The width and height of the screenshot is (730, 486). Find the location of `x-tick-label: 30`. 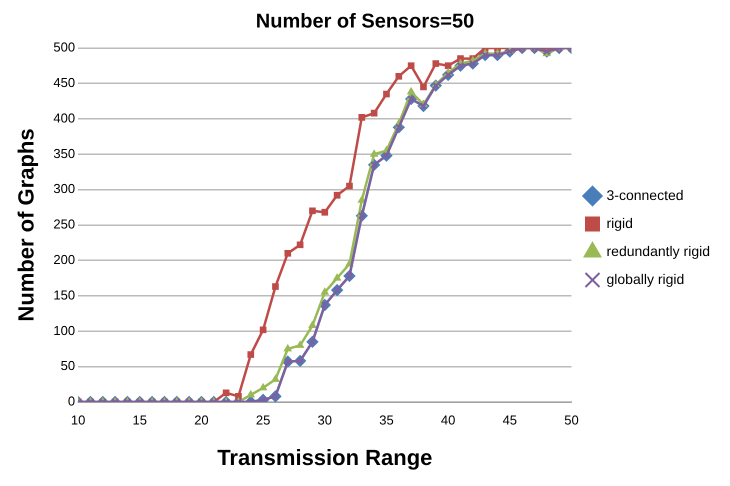

x-tick-label: 30 is located at coordinates (325, 420).